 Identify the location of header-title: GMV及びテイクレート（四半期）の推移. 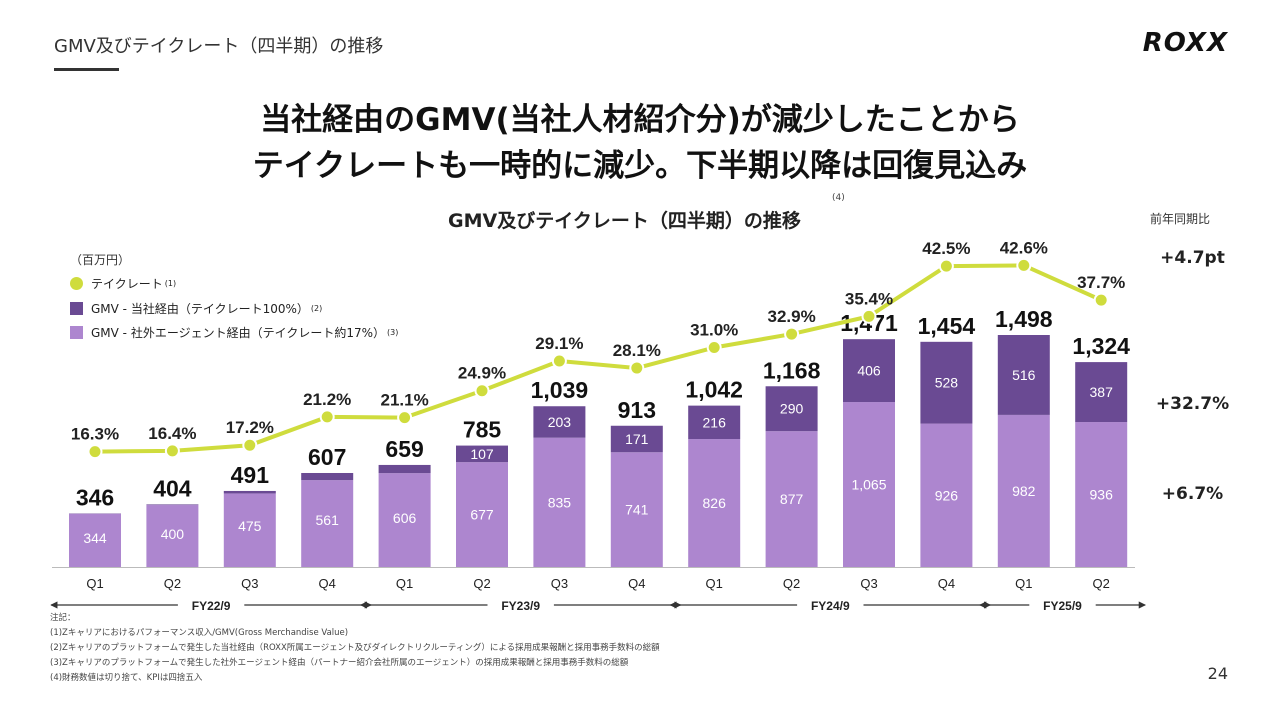
(219, 46).